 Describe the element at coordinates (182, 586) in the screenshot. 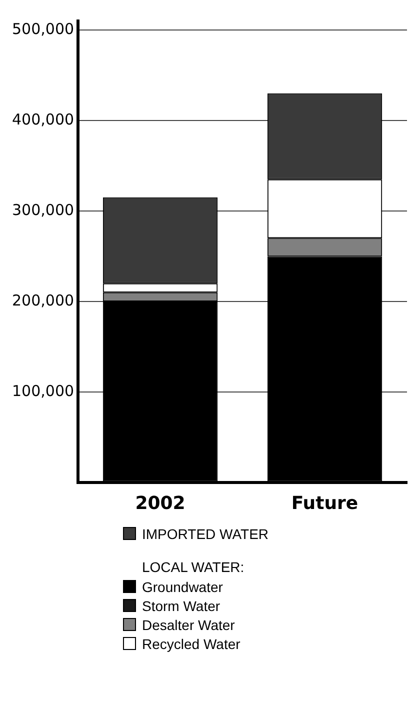

I see `legend-label: Groundwater` at that location.